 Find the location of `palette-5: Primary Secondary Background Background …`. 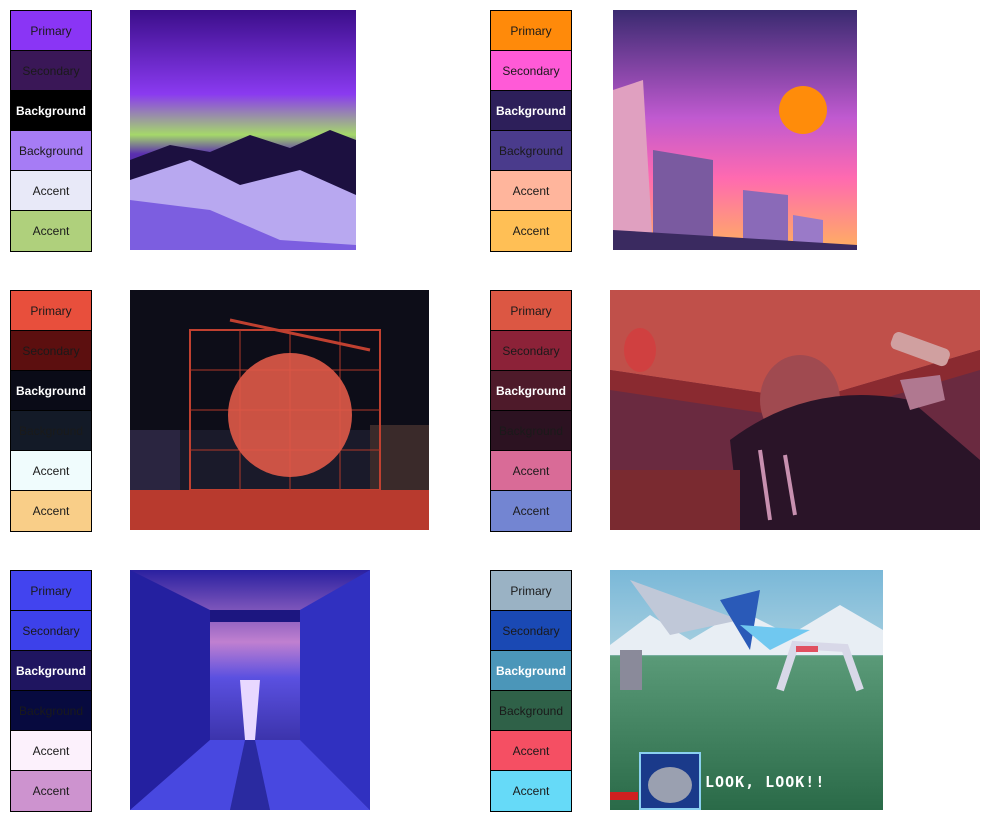

palette-5: Primary Secondary Background Background … is located at coordinates (51, 691).